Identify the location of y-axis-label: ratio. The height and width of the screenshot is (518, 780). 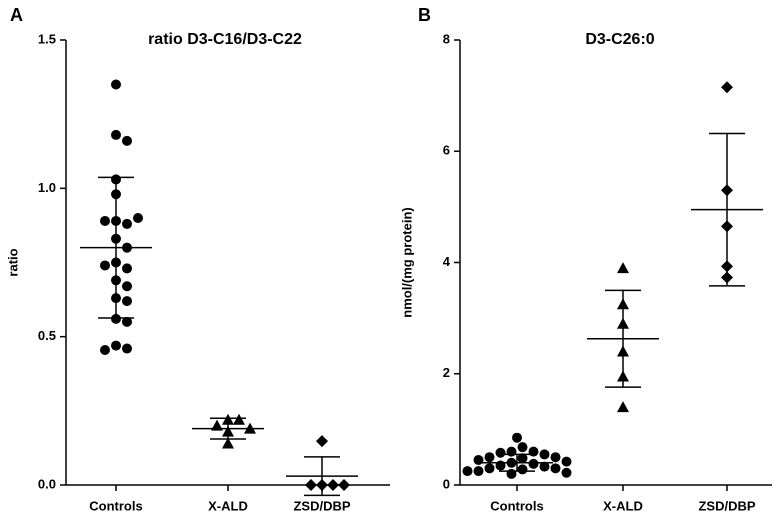
(12, 262).